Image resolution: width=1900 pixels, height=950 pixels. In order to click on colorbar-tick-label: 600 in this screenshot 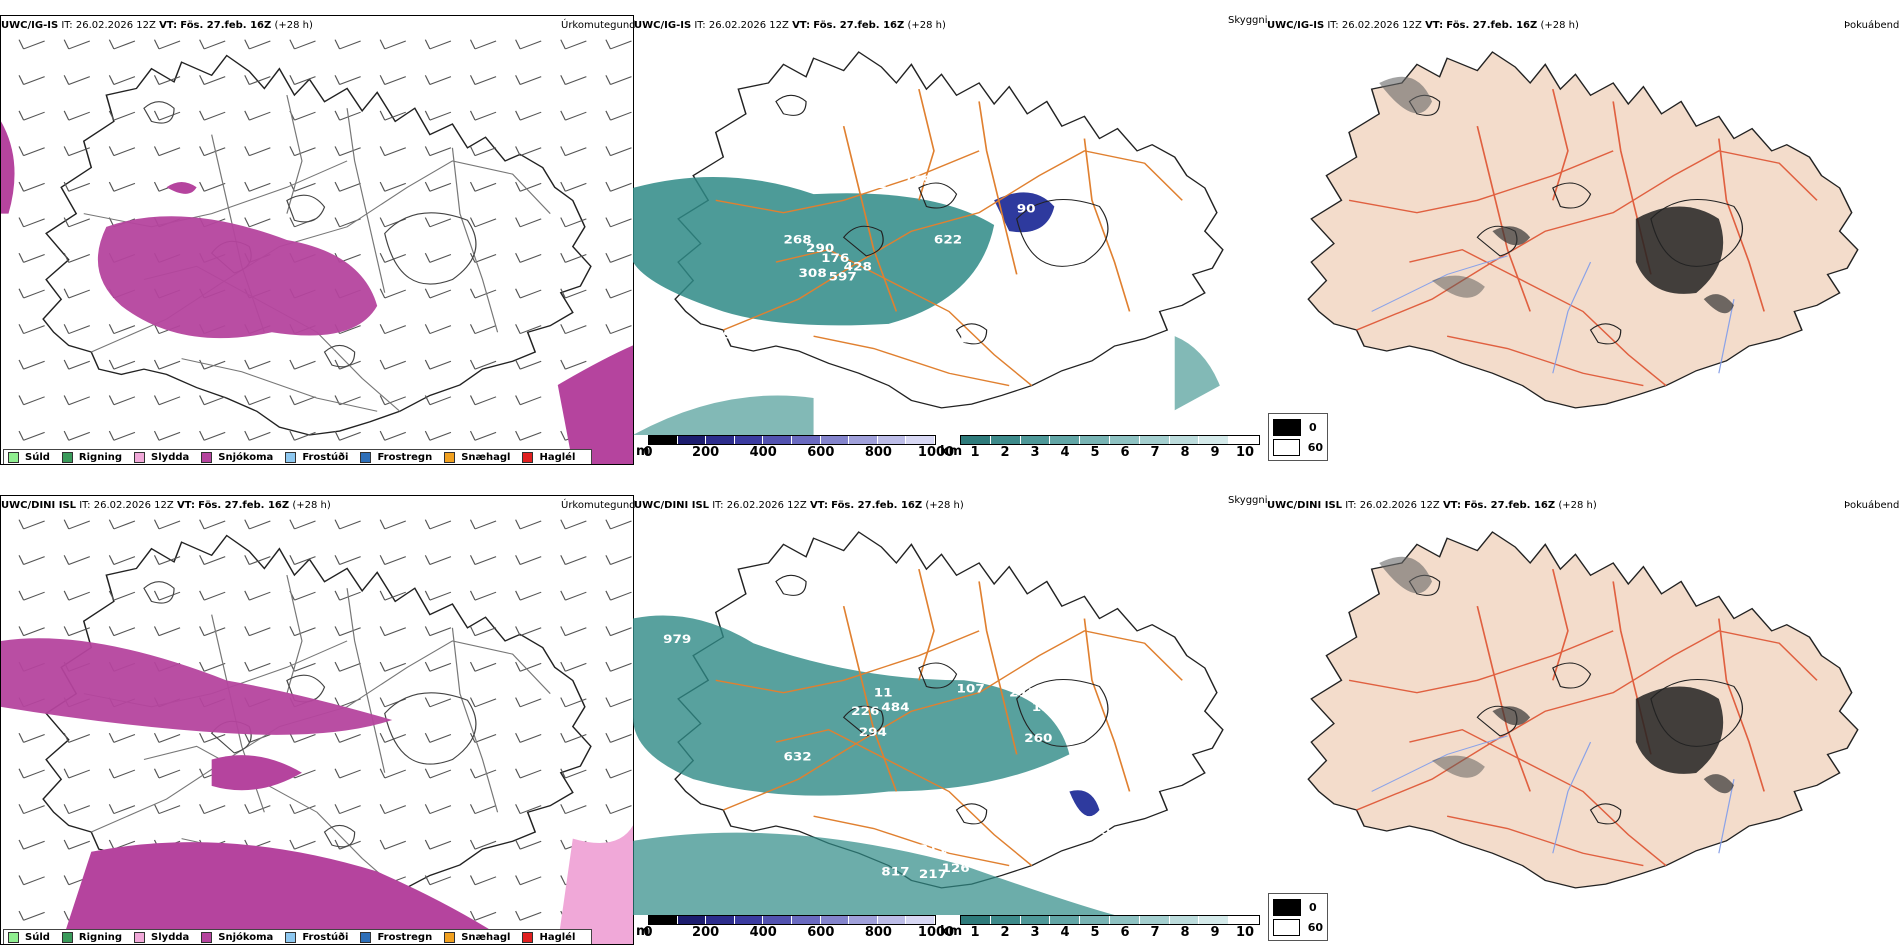, I will do `click(821, 452)`.